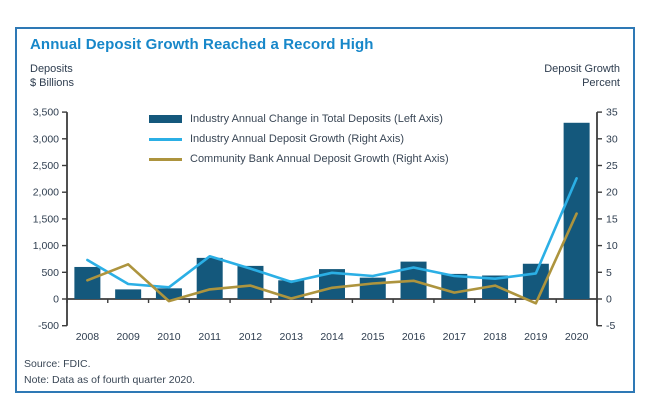 The image size is (656, 414). Describe the element at coordinates (612, 113) in the screenshot. I see `y-axis-right-label: 35` at that location.